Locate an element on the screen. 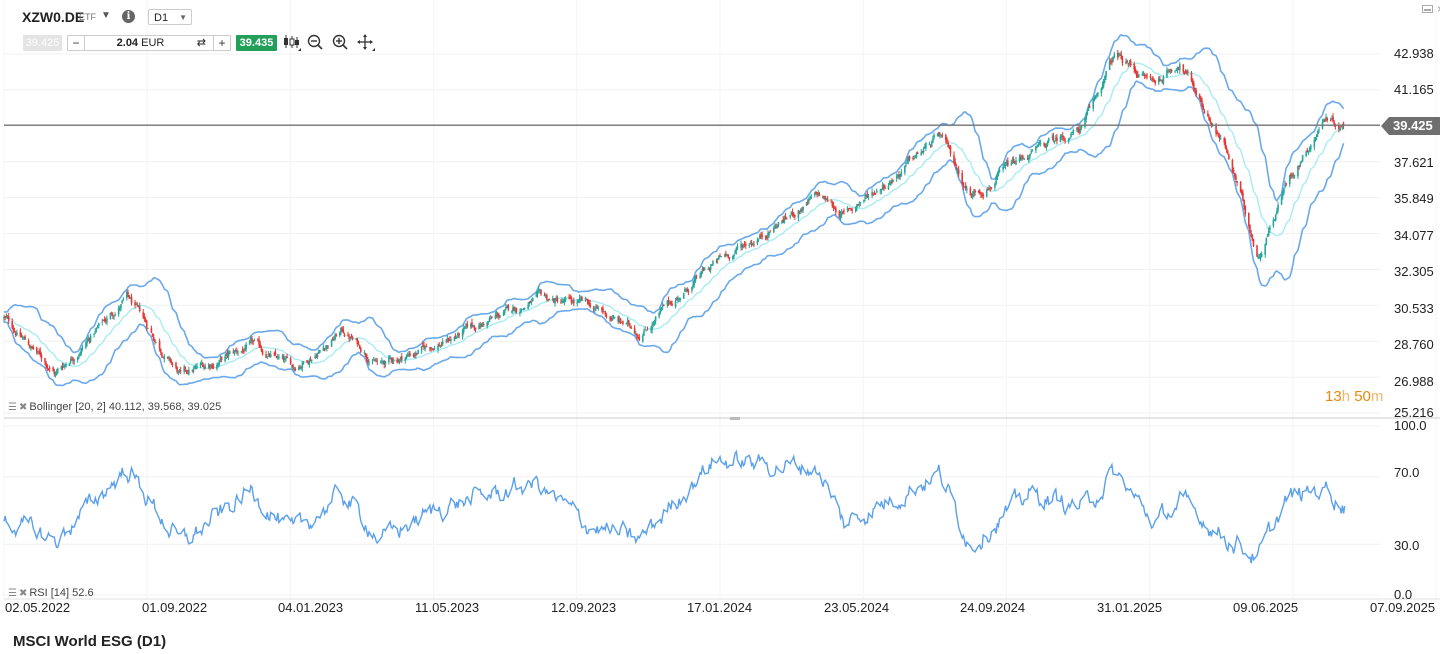  move-icon is located at coordinates (366, 43).